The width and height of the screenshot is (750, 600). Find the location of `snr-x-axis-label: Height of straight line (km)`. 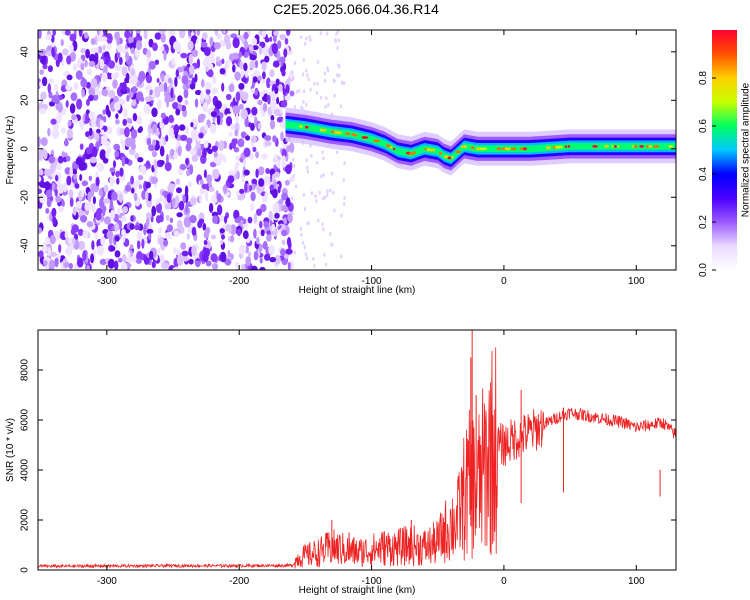

snr-x-axis-label: Height of straight line (km) is located at coordinates (357, 590).